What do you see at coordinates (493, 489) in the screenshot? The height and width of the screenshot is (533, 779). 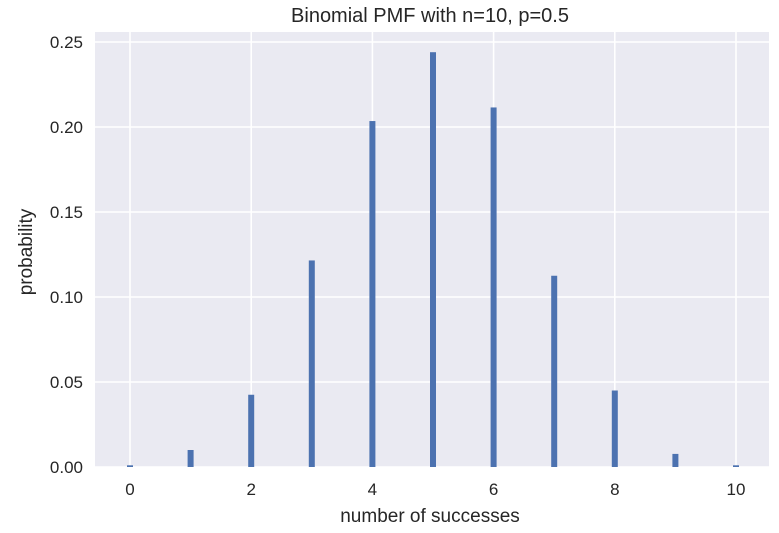 I see `x-tick-label: 6` at bounding box center [493, 489].